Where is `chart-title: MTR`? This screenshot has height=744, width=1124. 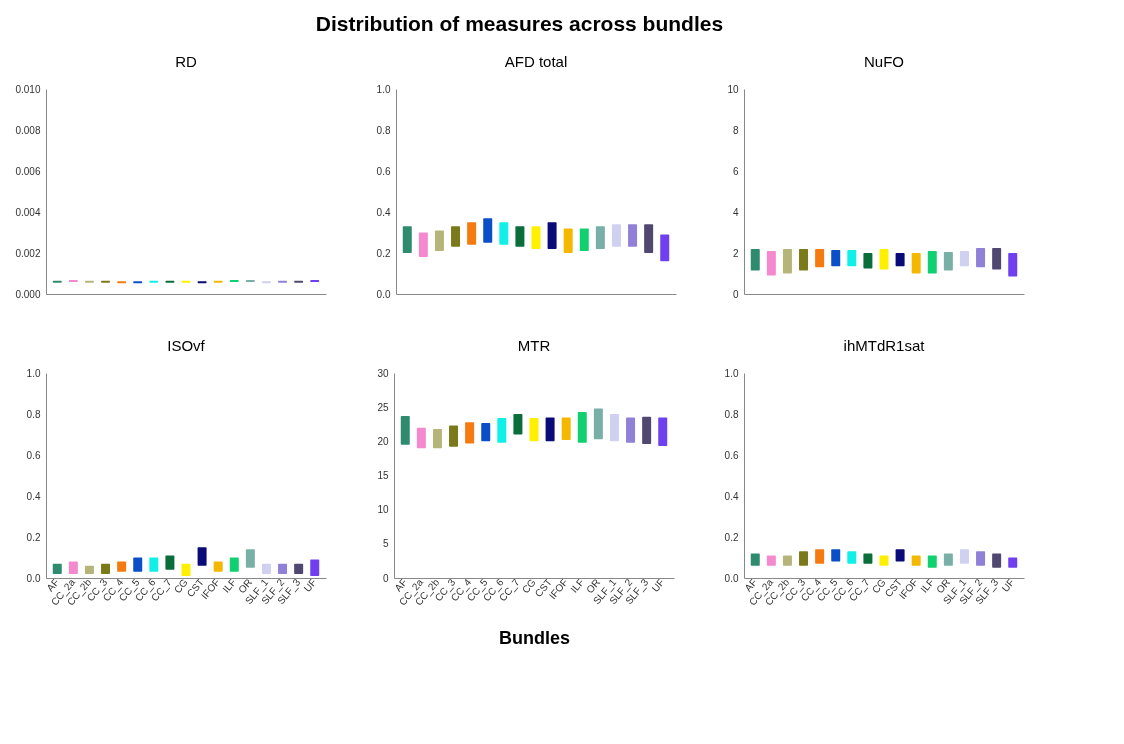
chart-title: MTR is located at coordinates (534, 345).